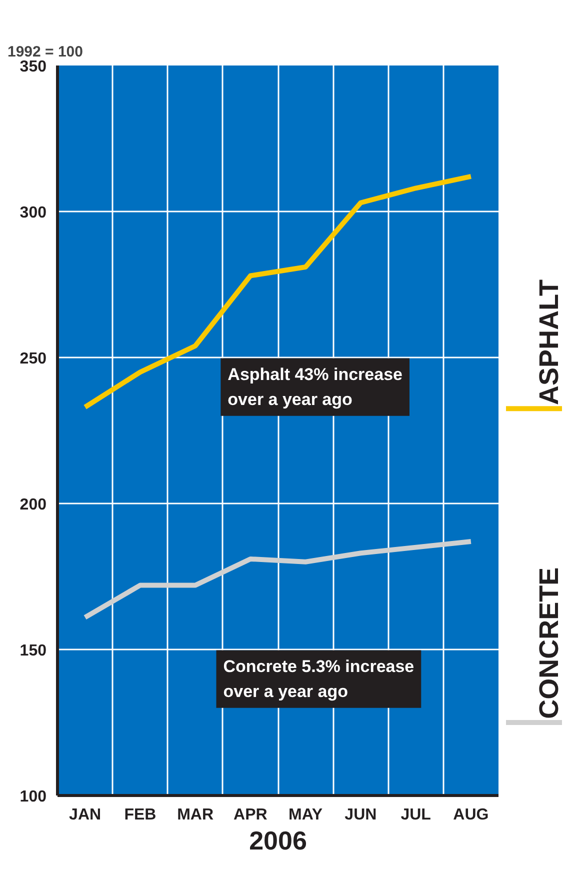 Image resolution: width=572 pixels, height=877 pixels. I want to click on x-tick-label: FEB, so click(140, 815).